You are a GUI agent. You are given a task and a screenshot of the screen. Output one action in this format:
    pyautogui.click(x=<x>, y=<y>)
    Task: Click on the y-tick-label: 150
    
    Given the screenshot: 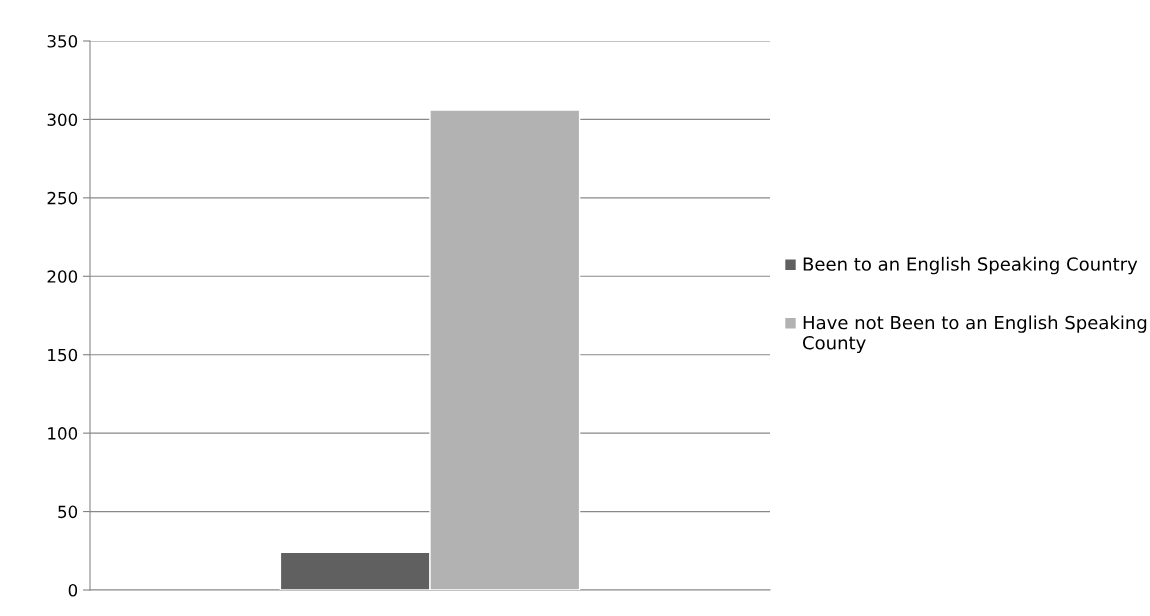 What is the action you would take?
    pyautogui.click(x=63, y=355)
    